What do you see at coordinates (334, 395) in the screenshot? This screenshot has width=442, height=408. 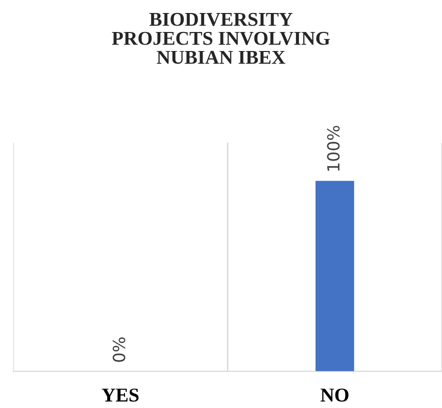 I see `x-tick-label: NO` at bounding box center [334, 395].